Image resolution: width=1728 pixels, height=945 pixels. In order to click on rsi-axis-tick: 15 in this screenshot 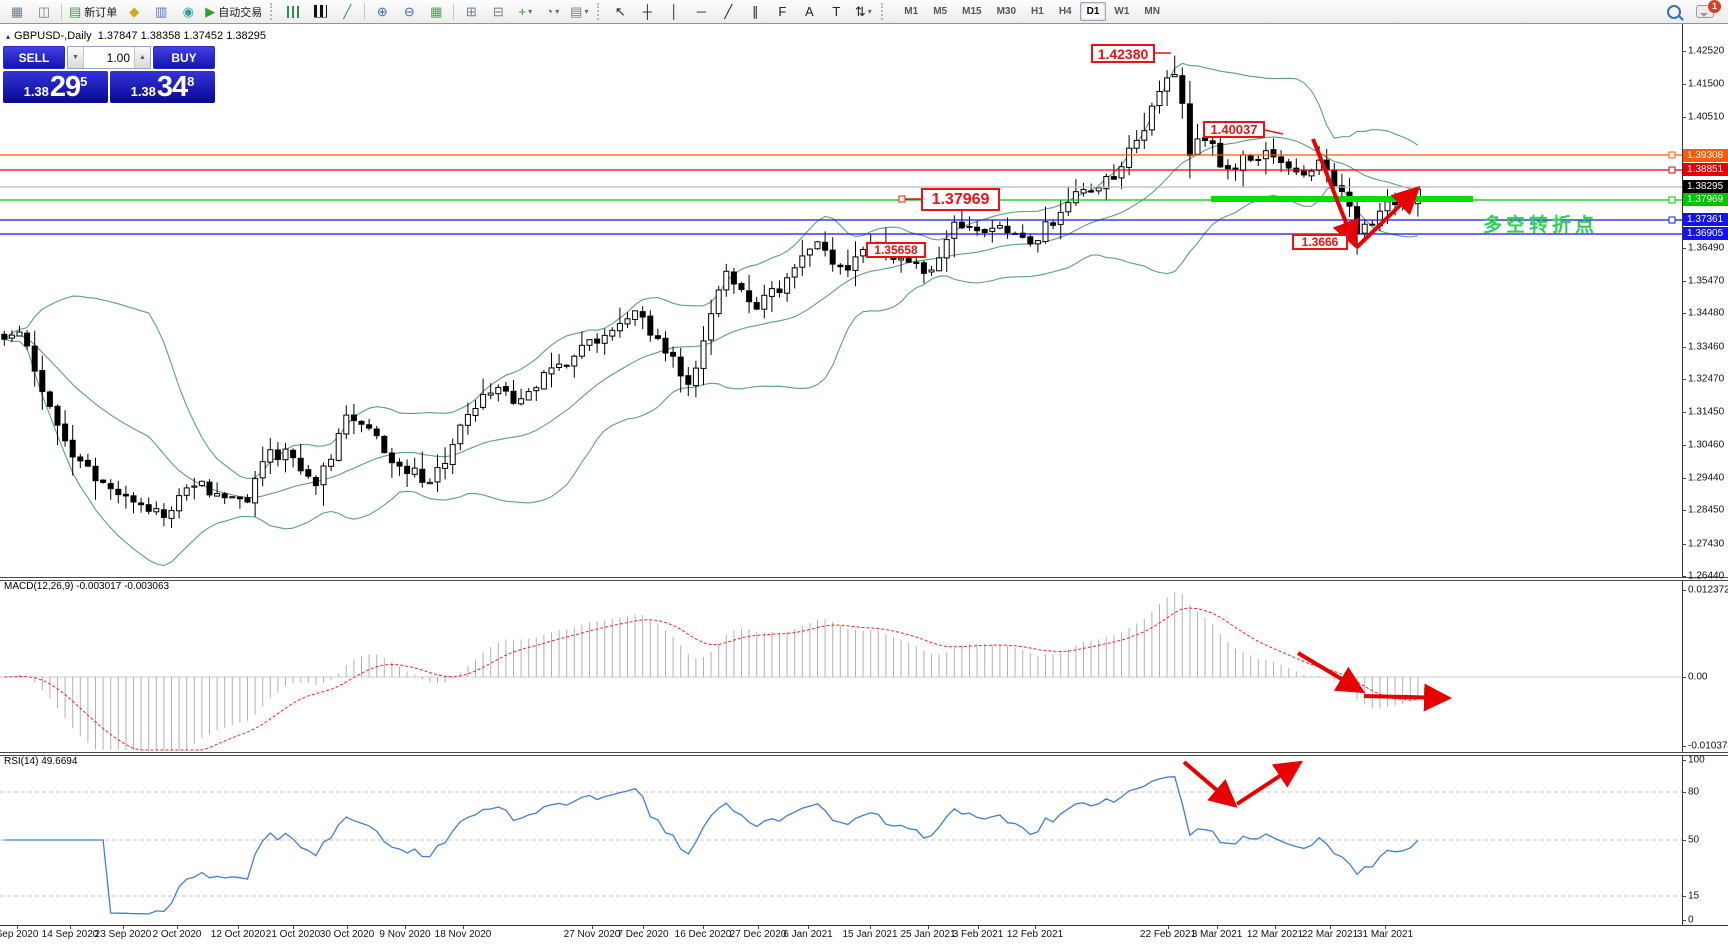, I will do `click(1694, 896)`.